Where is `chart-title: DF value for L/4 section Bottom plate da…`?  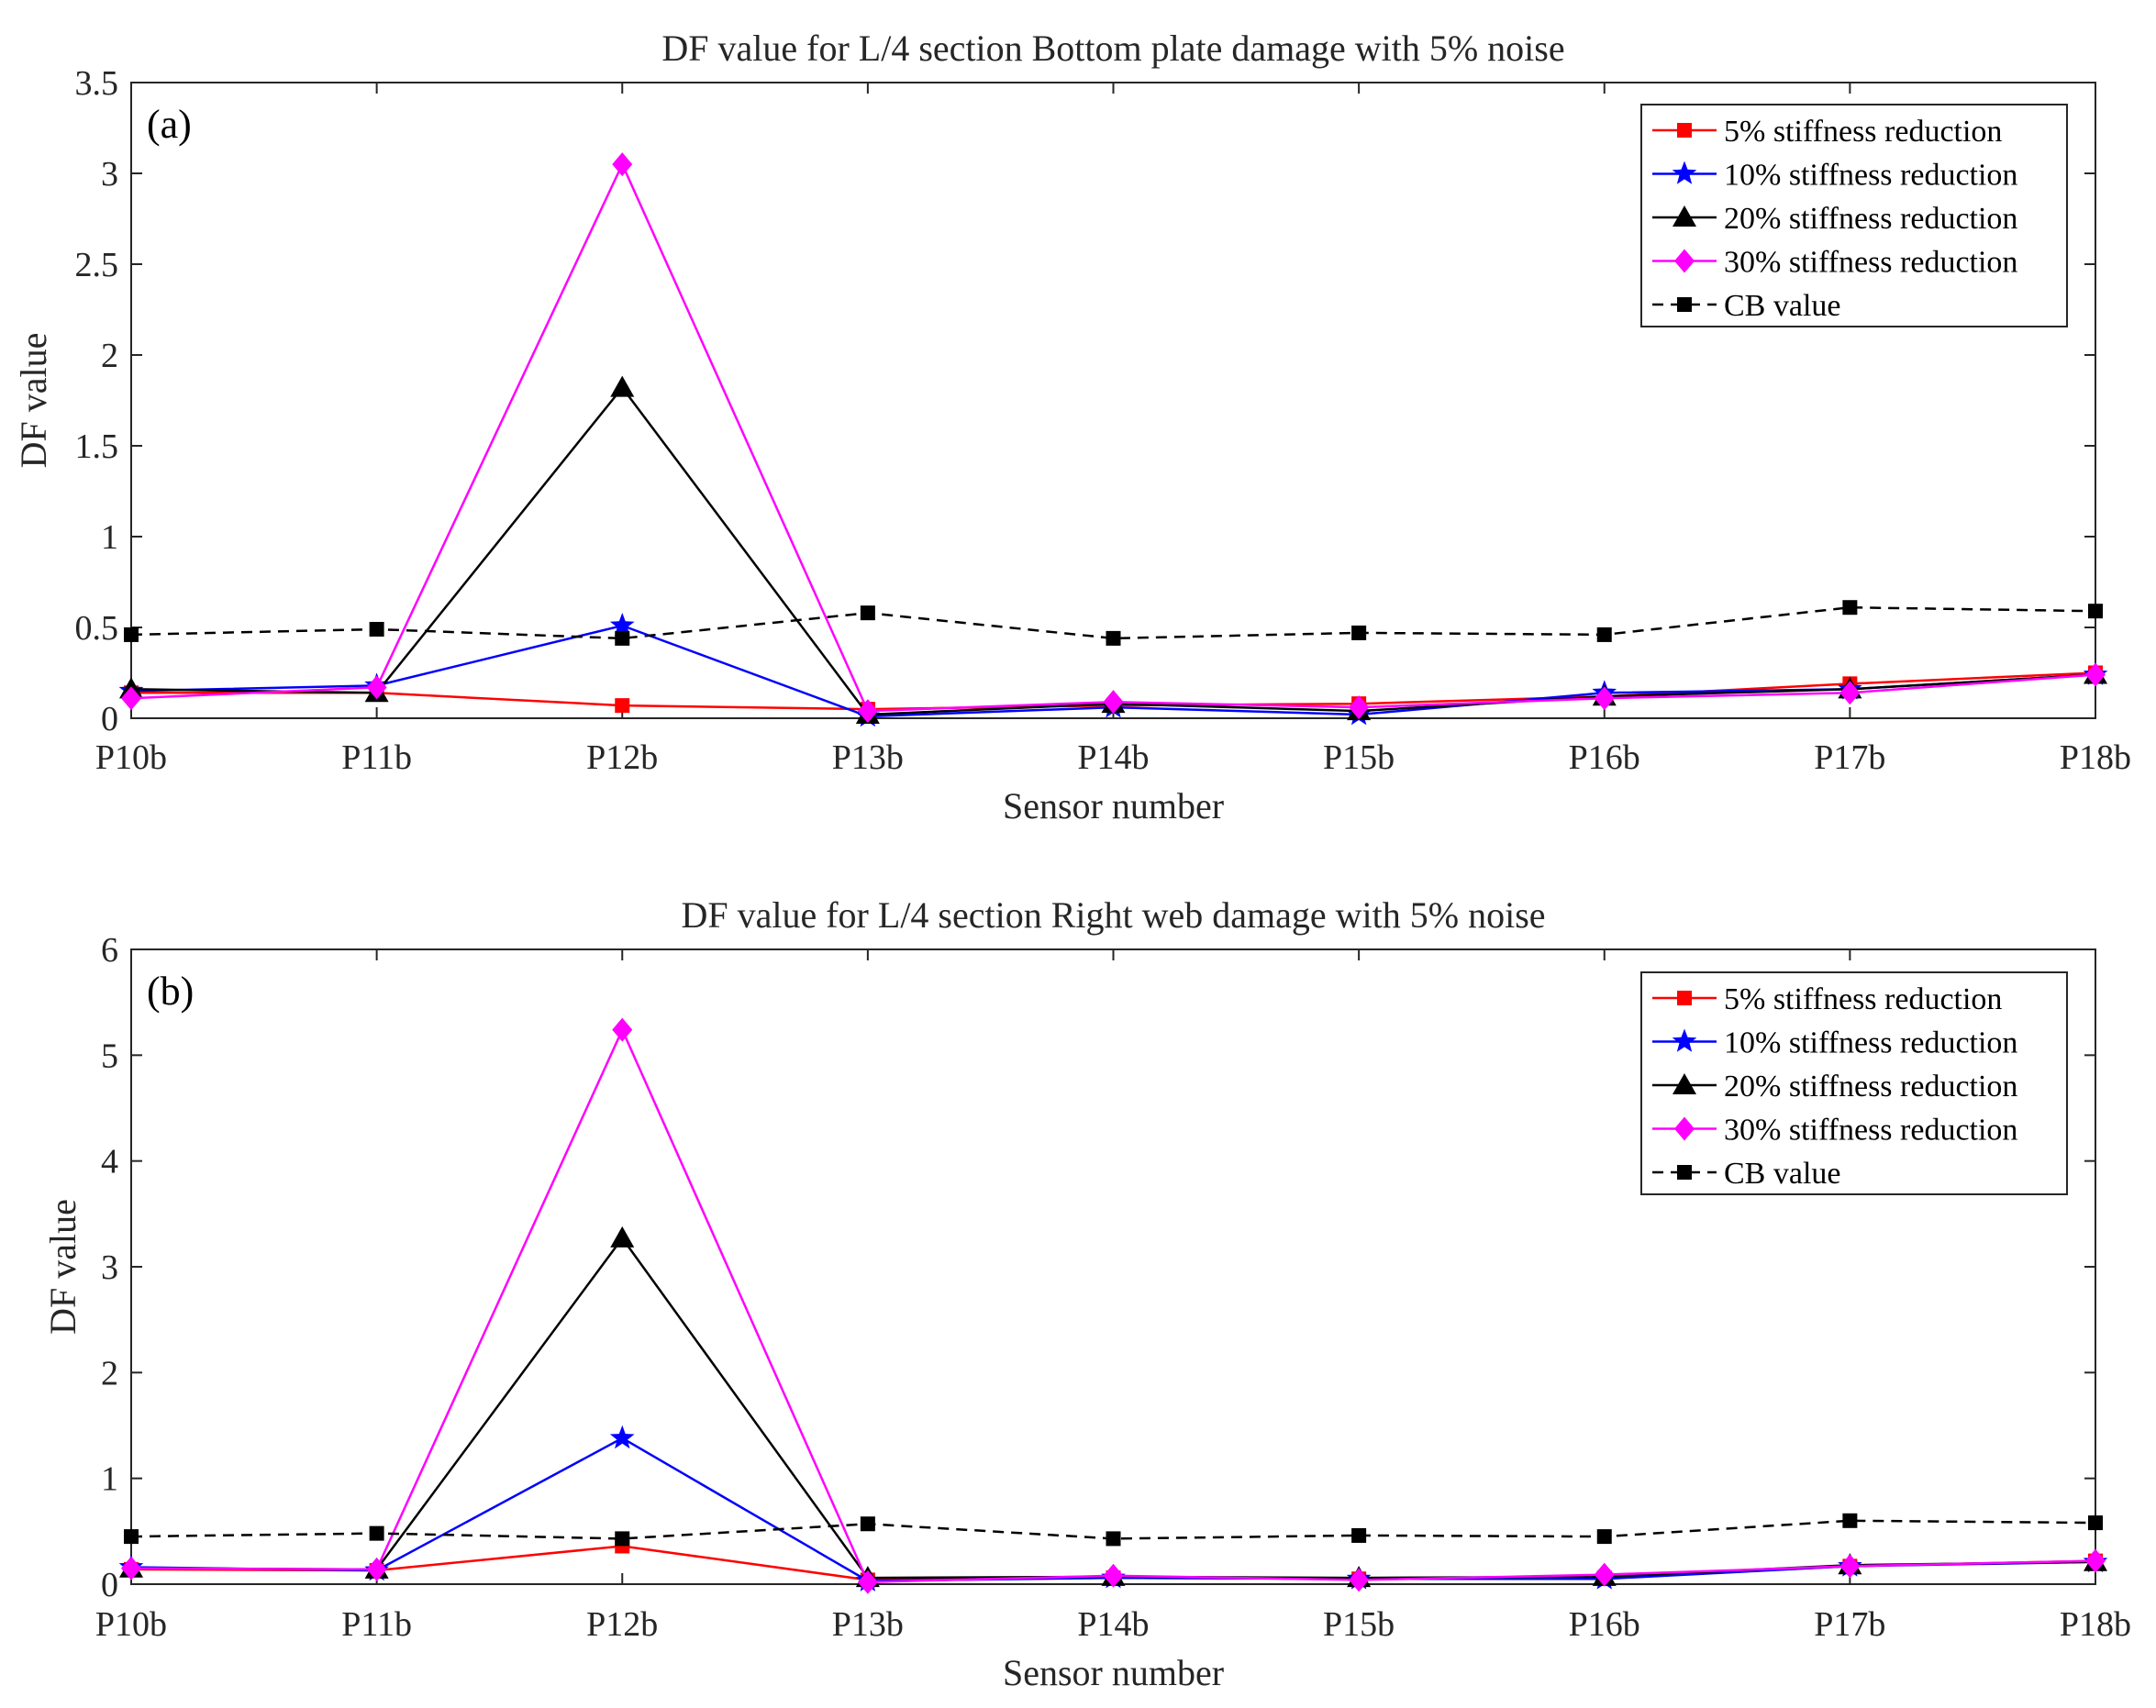
chart-title: DF value for L/4 section Bottom plate da… is located at coordinates (1113, 48).